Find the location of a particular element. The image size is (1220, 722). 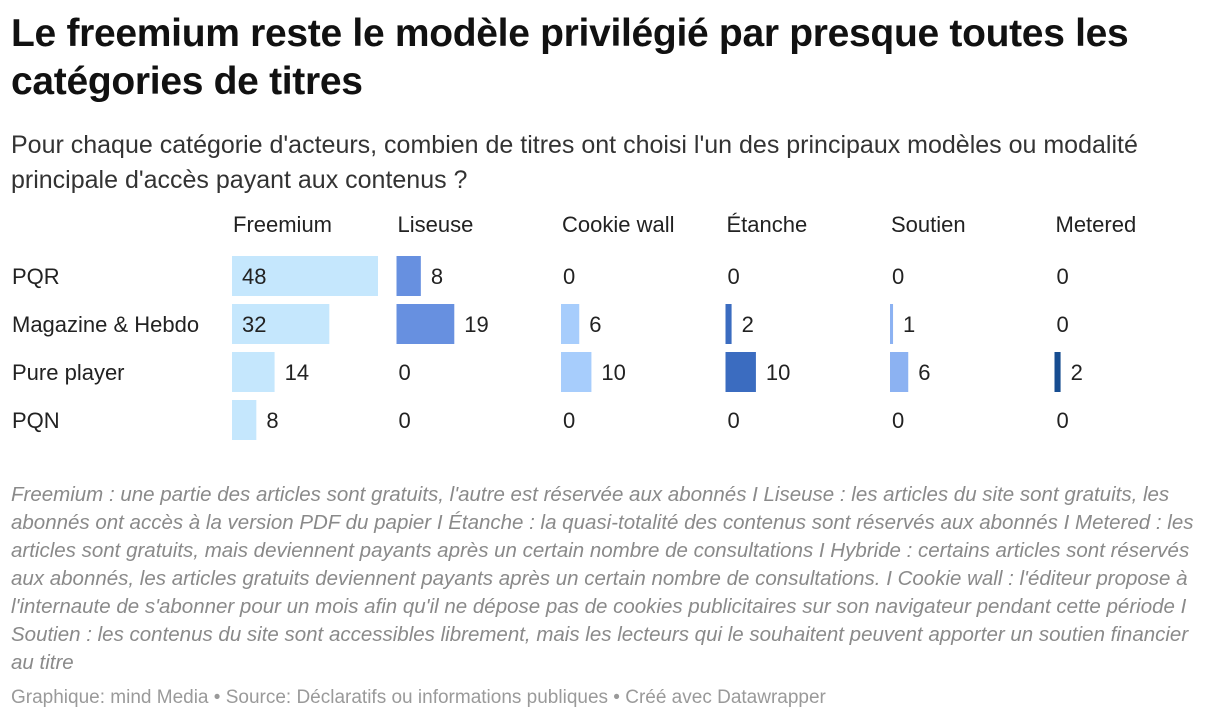

value-label-0-3: 8 is located at coordinates (272, 420).